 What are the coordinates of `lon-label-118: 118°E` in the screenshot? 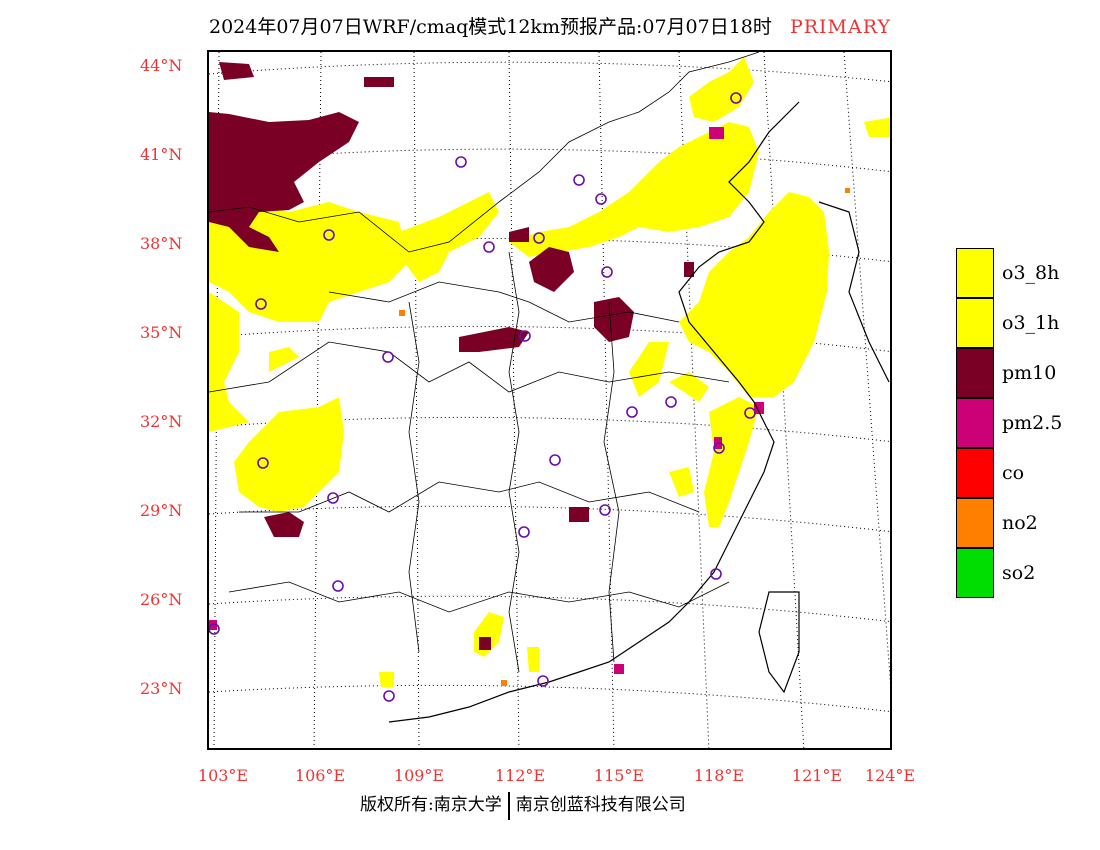 It's located at (719, 775).